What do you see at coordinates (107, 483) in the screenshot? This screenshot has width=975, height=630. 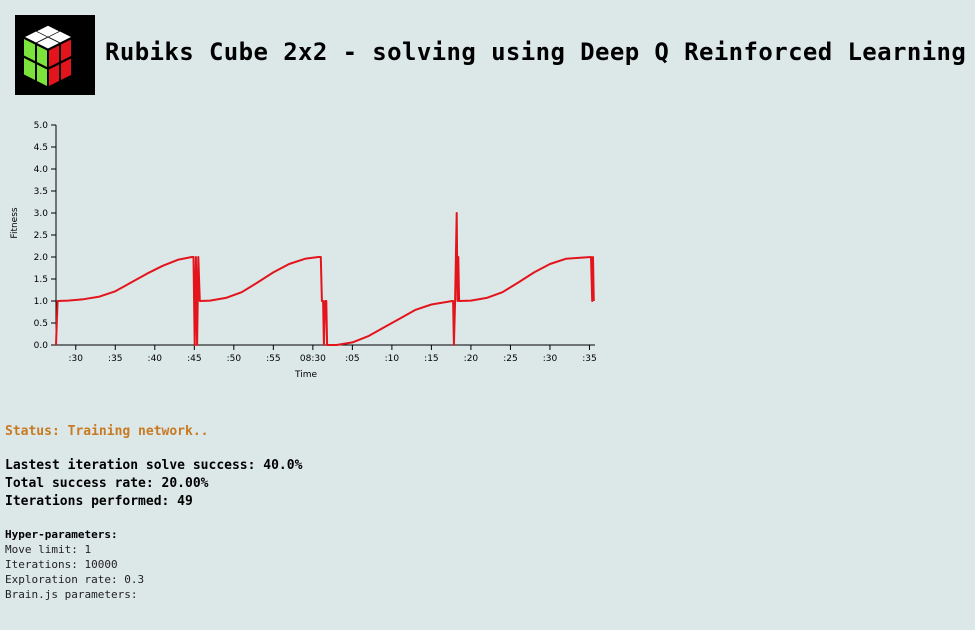 I see `total-success: Total success rate: 20.00%` at bounding box center [107, 483].